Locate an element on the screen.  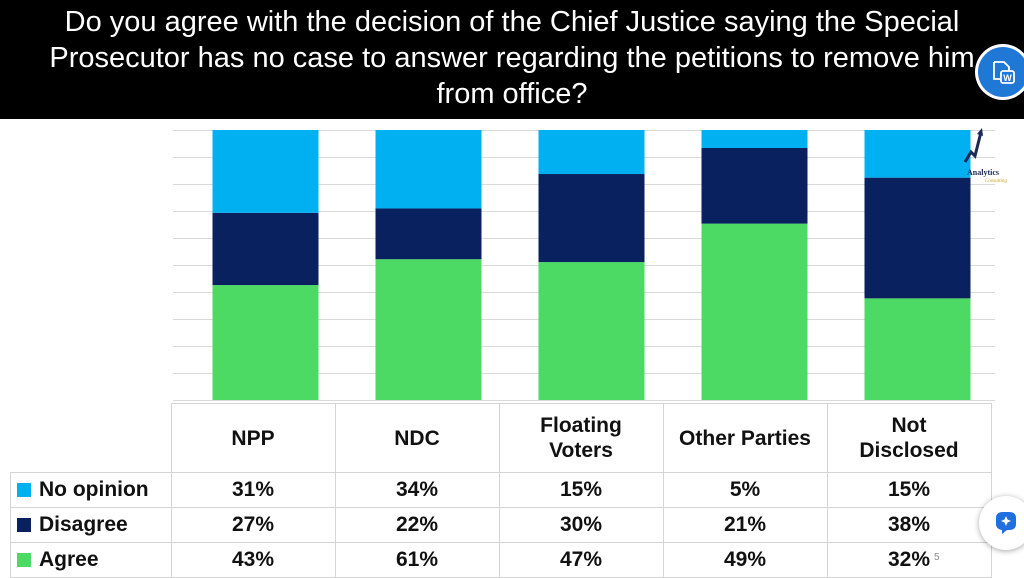
data-label: 34% is located at coordinates (417, 490).